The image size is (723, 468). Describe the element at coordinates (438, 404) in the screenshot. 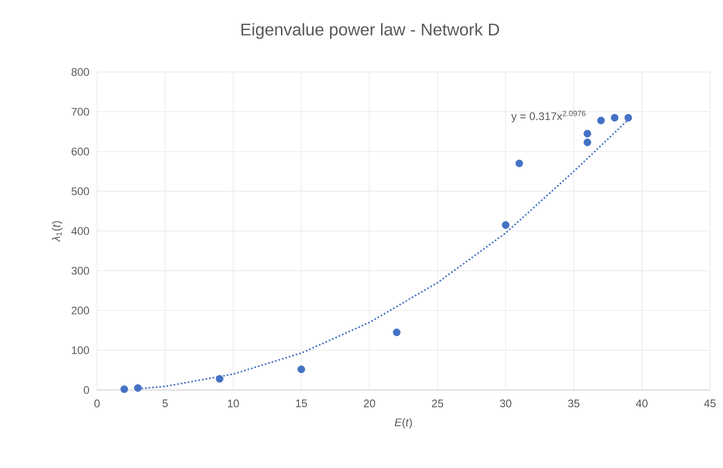

I see `x-tick-label: 25` at that location.